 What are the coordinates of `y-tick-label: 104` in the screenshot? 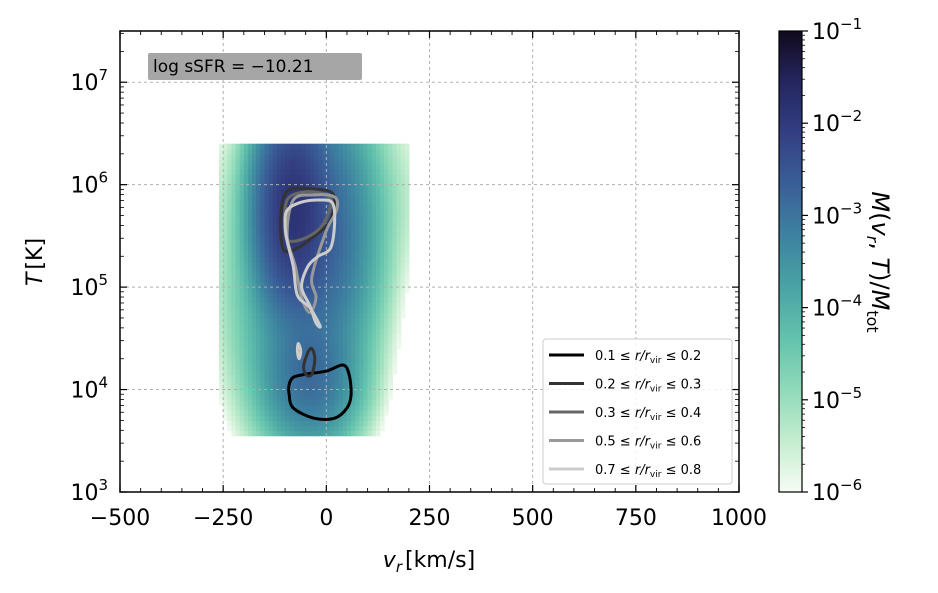 It's located at (89, 389).